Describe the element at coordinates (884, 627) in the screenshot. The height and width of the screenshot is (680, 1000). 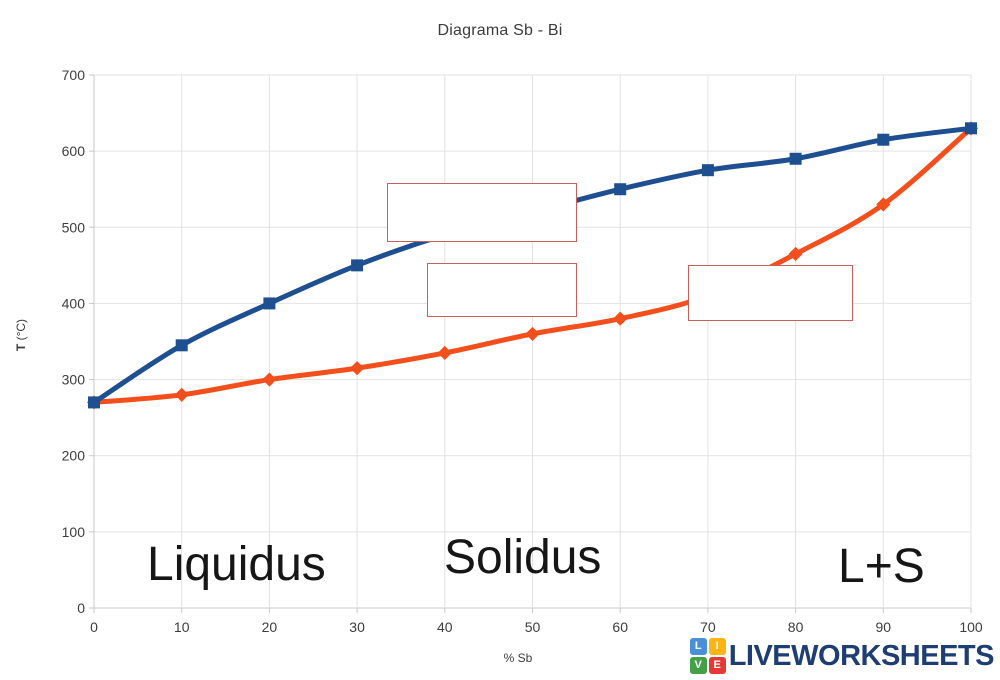
I see `x-tick-label: 90` at that location.